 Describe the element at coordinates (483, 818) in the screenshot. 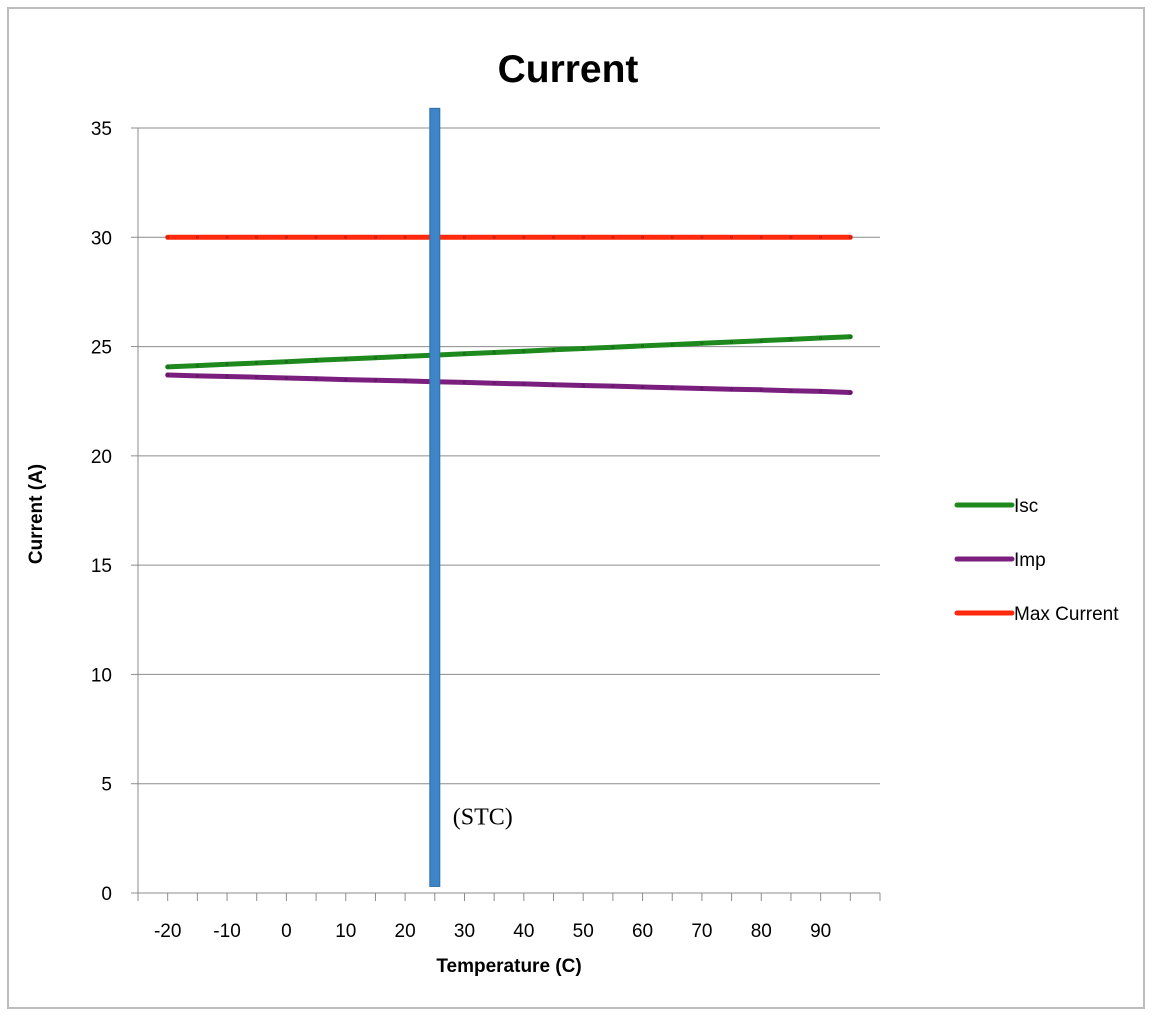

I see `stc-annotation: (STC)` at that location.